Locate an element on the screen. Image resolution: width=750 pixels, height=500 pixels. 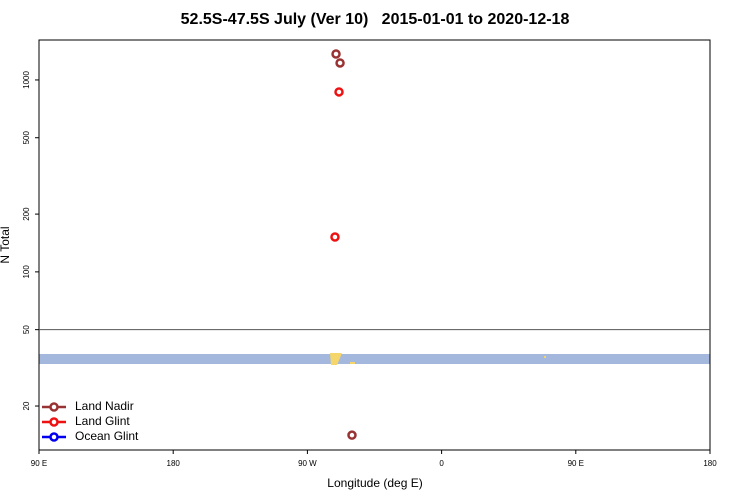
y-tick-label: 200 is located at coordinates (26, 214).